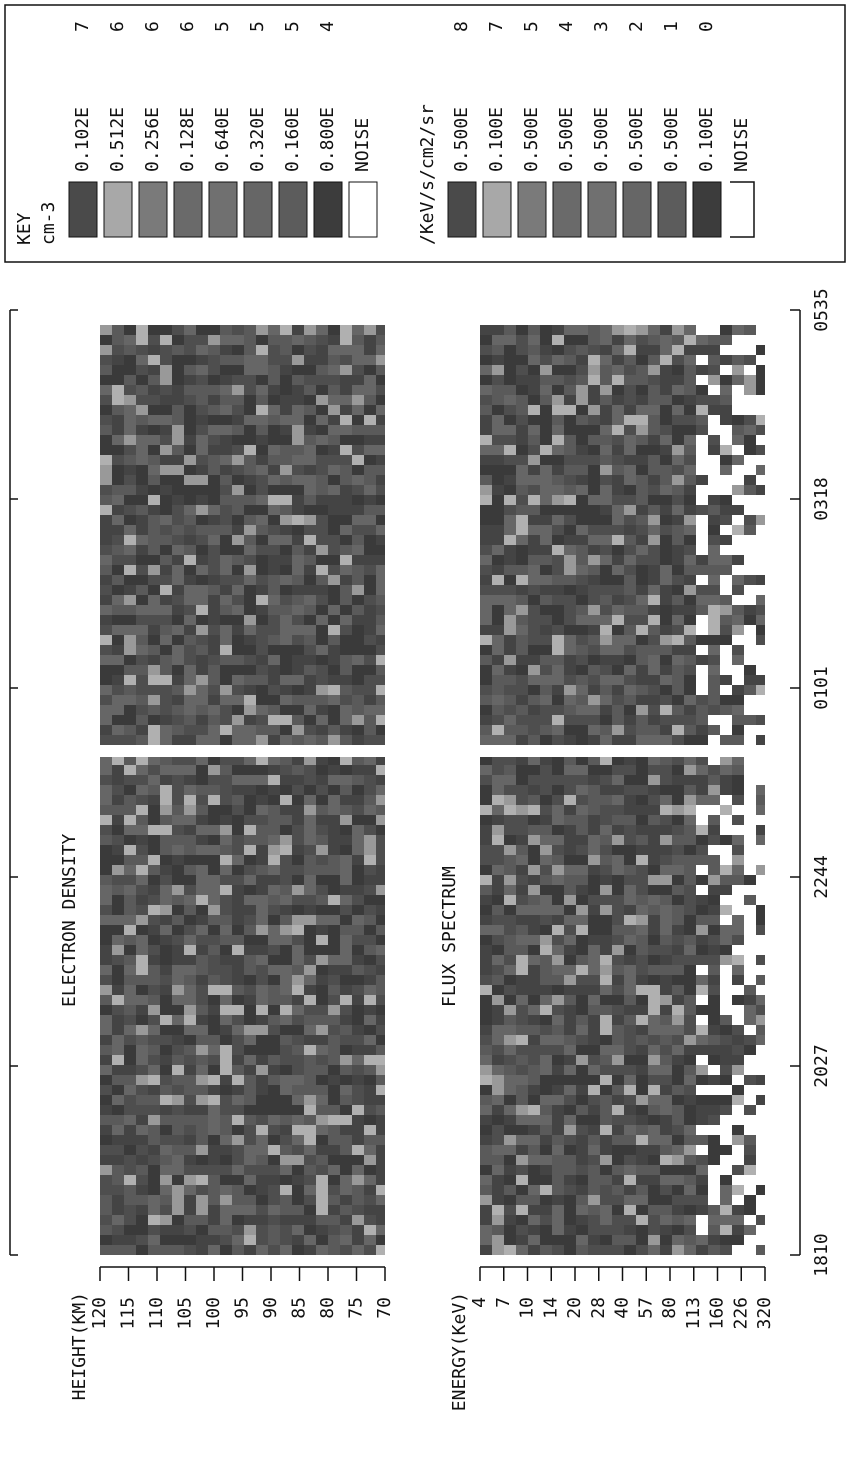 Image resolution: width=854 pixels, height=1477 pixels. What do you see at coordinates (461, 139) in the screenshot?
I see `key-value: 0.500E` at bounding box center [461, 139].